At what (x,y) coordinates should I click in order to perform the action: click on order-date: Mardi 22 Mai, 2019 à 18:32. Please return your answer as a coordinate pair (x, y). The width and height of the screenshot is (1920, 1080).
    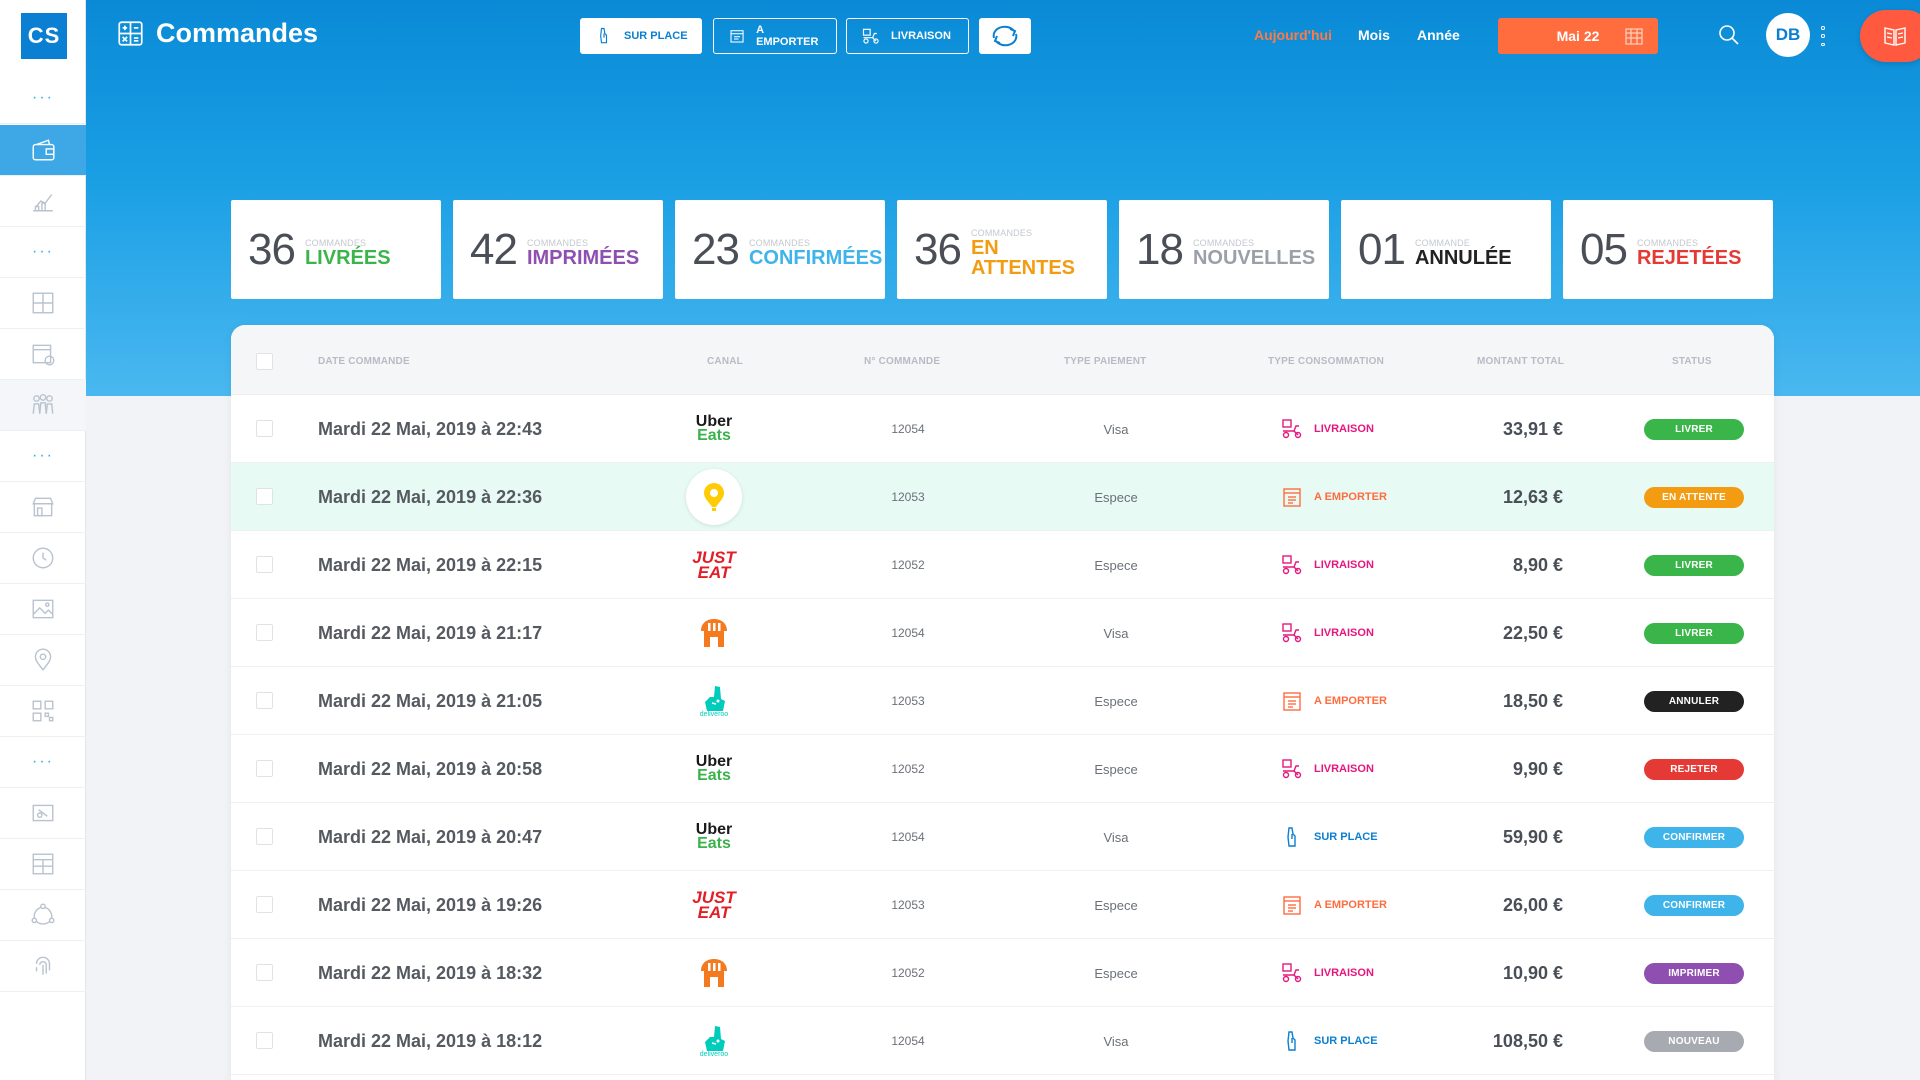
    Looking at the image, I should click on (430, 972).